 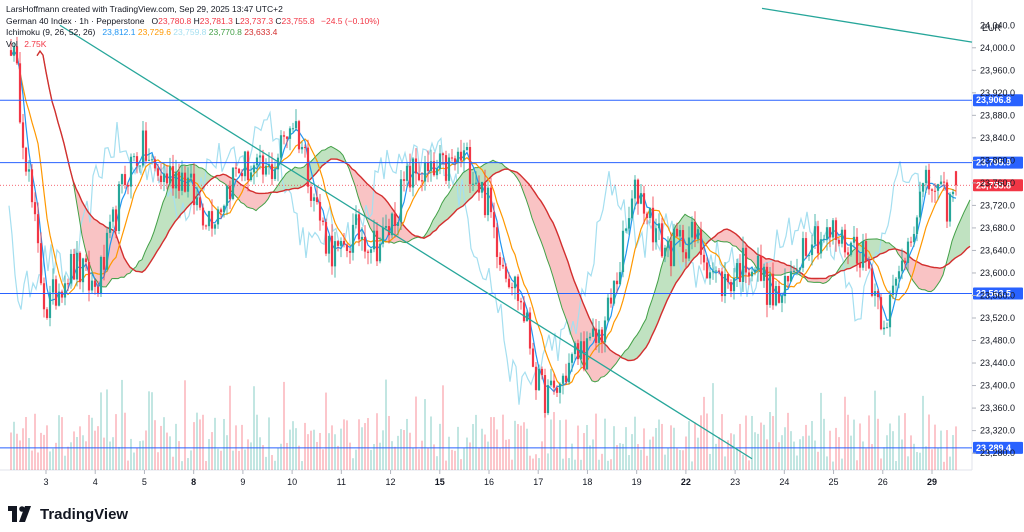 What do you see at coordinates (51, 32) in the screenshot?
I see `ichimoku-label: Ichimoku (9, 26, 52, 26)` at bounding box center [51, 32].